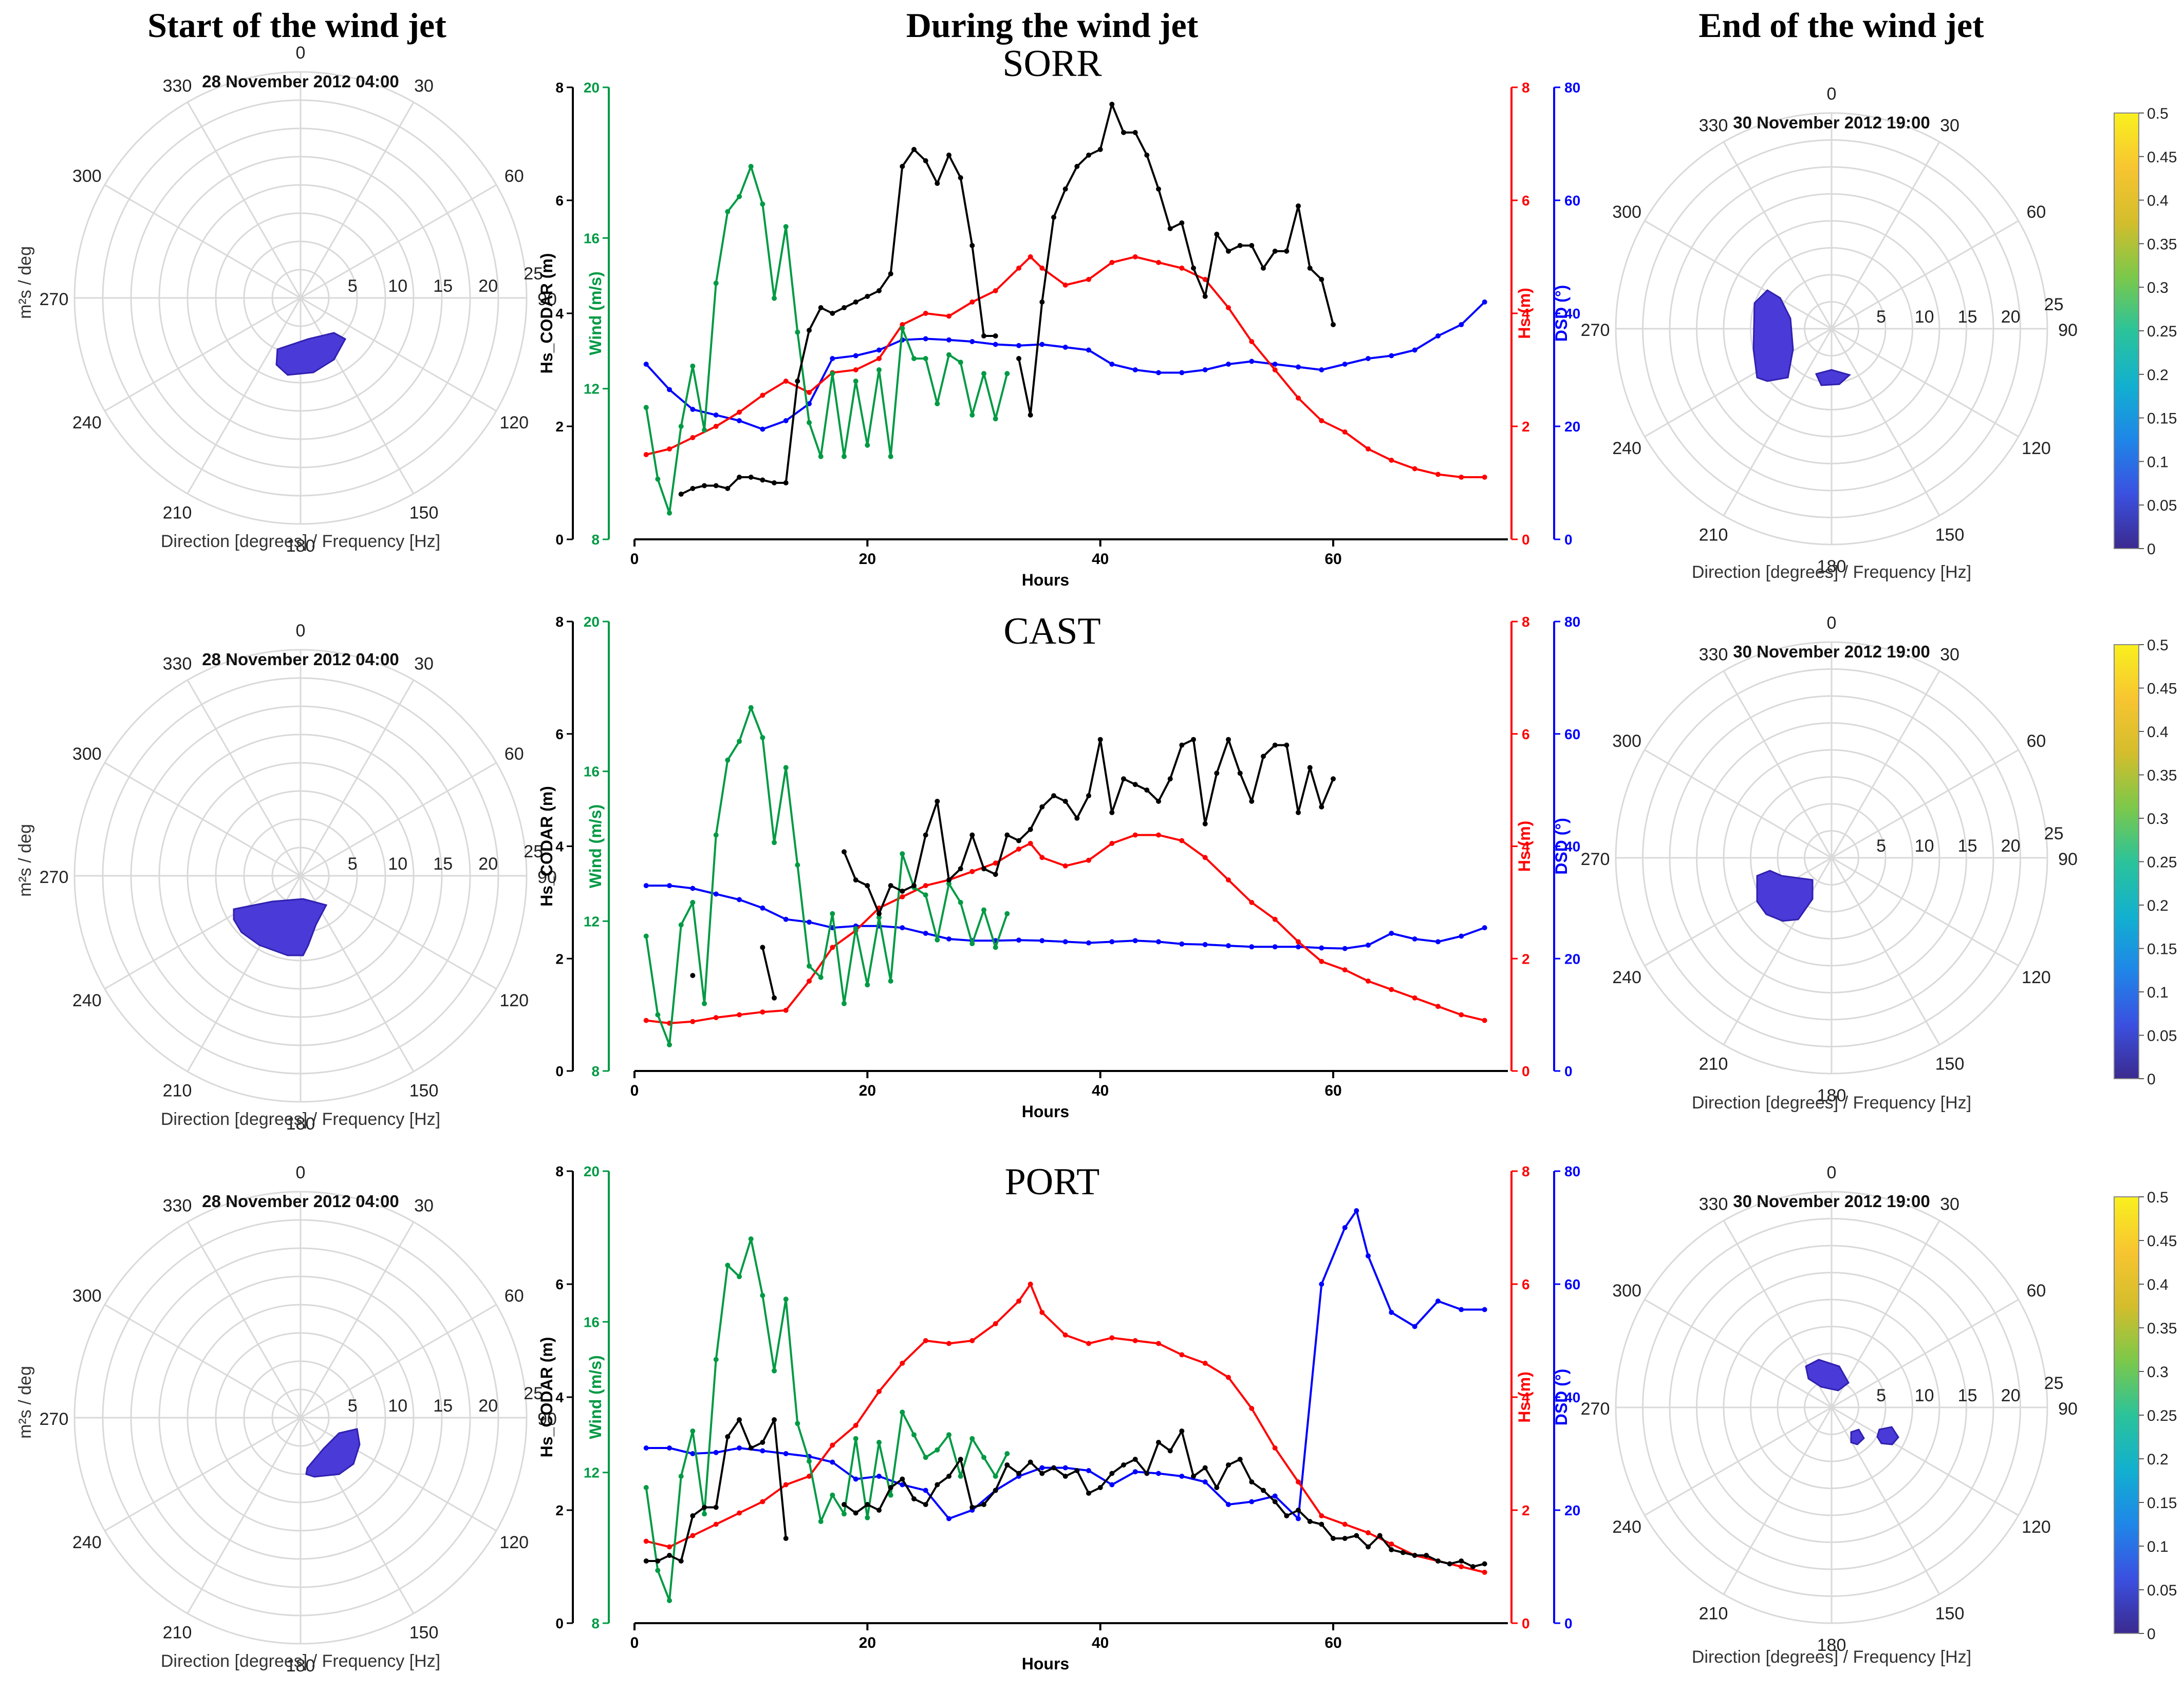 This screenshot has width=2184, height=1692. I want to click on x-tick-label: 60, so click(1333, 560).